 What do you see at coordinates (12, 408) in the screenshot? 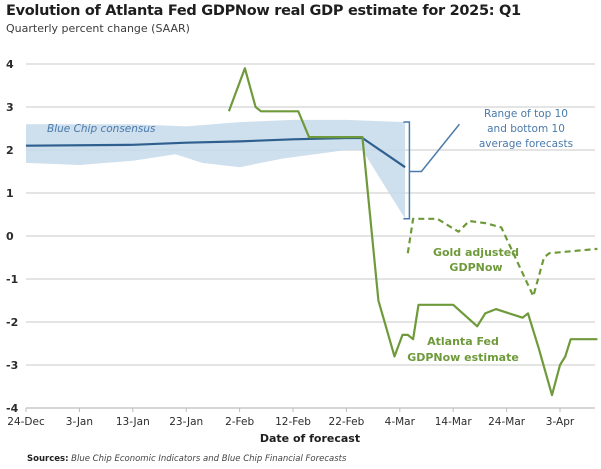
I see `y-tick-label: -4` at bounding box center [12, 408].